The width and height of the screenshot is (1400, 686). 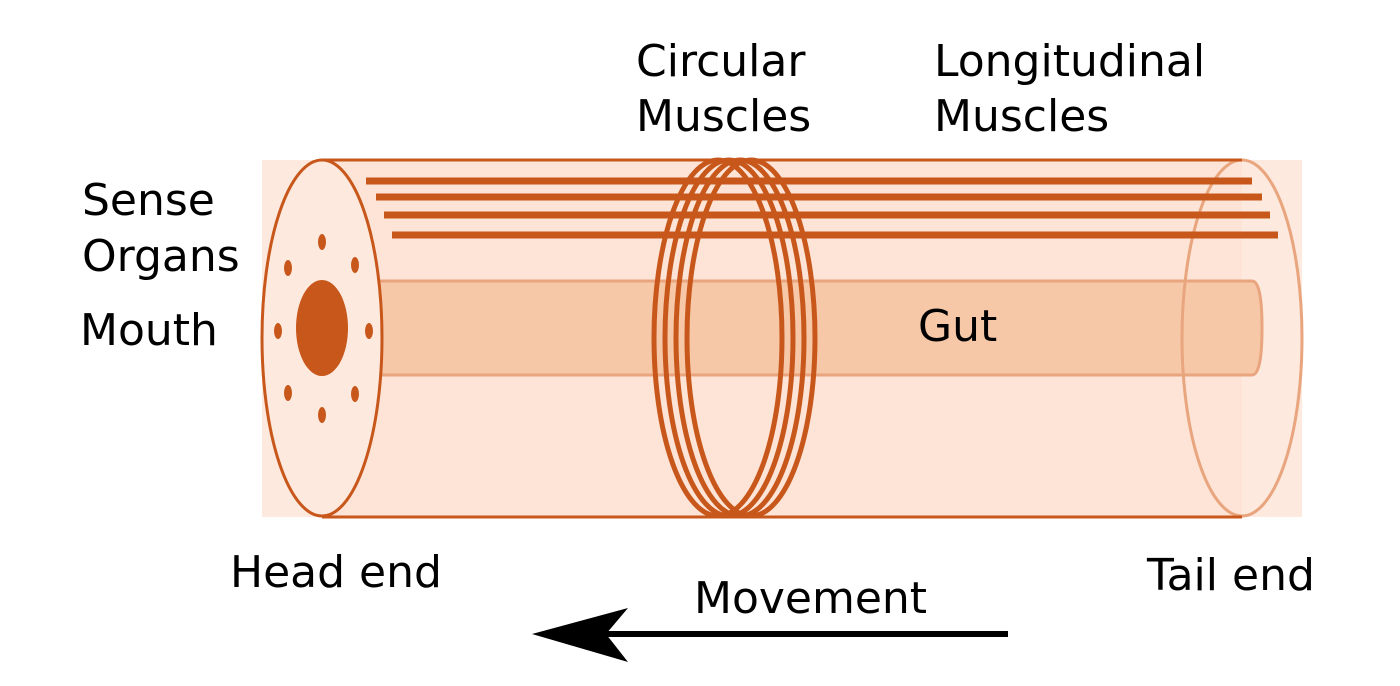 I want to click on longitudinal-muscles-label-line1: Longitudinal, so click(x=1069, y=61).